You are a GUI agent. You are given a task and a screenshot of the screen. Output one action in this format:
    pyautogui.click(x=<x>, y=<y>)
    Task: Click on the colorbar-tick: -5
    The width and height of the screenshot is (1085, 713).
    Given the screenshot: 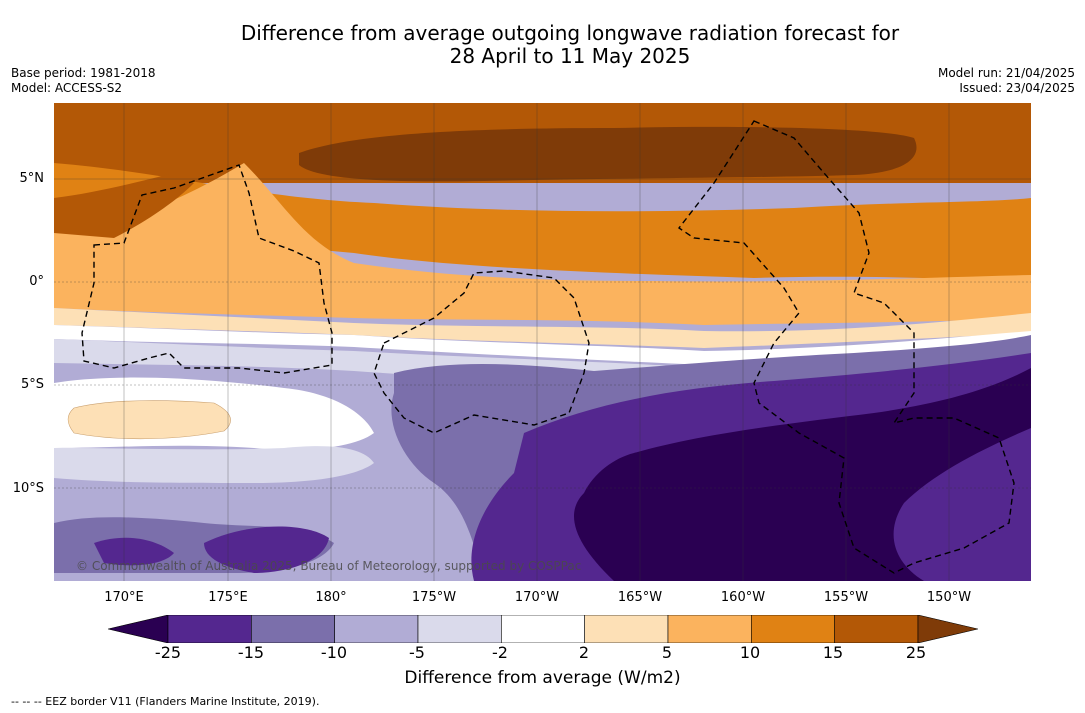 What is the action you would take?
    pyautogui.click(x=417, y=652)
    